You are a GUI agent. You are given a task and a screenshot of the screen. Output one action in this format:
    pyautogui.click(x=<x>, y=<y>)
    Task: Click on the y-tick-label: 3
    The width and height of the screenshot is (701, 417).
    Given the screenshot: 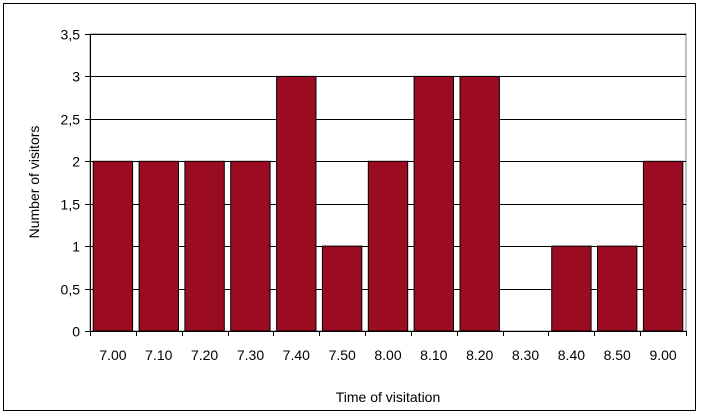 What is the action you would take?
    pyautogui.click(x=76, y=77)
    